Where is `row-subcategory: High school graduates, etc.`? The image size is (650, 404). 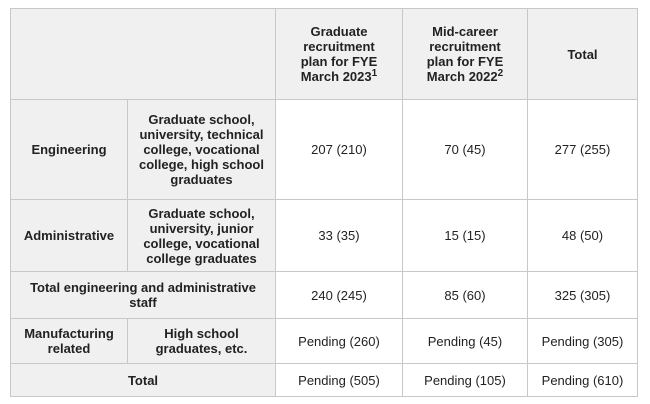 row-subcategory: High school graduates, etc. is located at coordinates (201, 341).